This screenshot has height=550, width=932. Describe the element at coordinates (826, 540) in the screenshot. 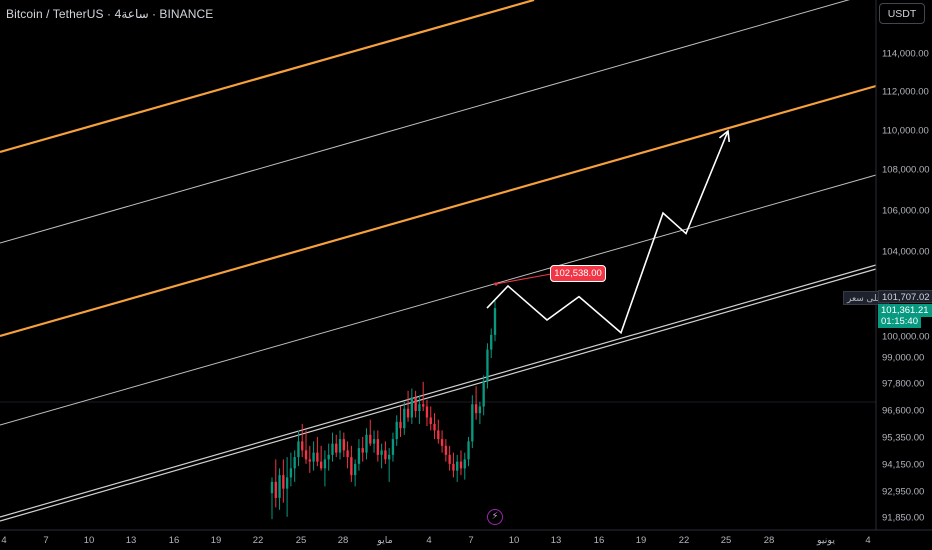

I see `time-tick: يونيو` at that location.